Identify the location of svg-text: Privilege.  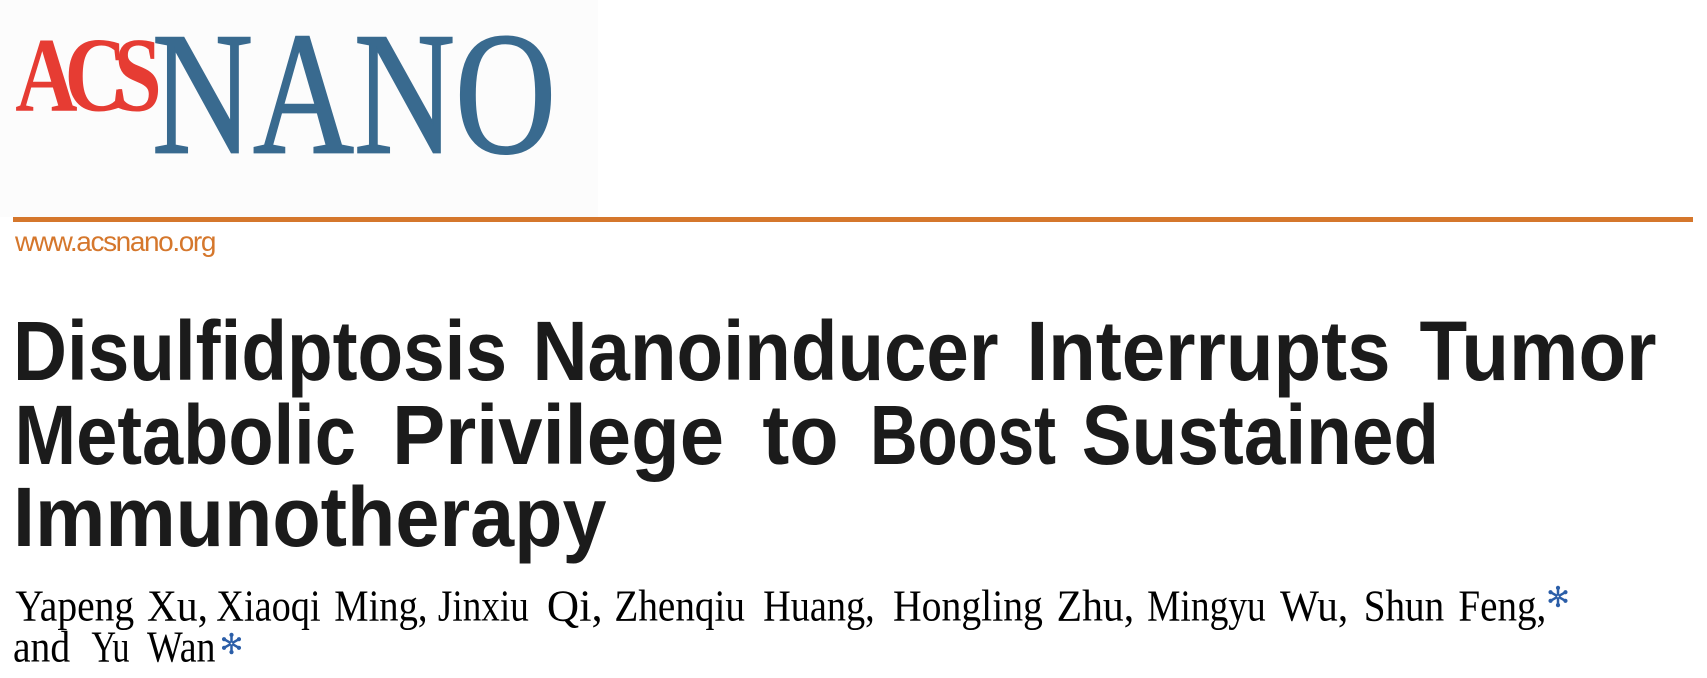
(558, 435).